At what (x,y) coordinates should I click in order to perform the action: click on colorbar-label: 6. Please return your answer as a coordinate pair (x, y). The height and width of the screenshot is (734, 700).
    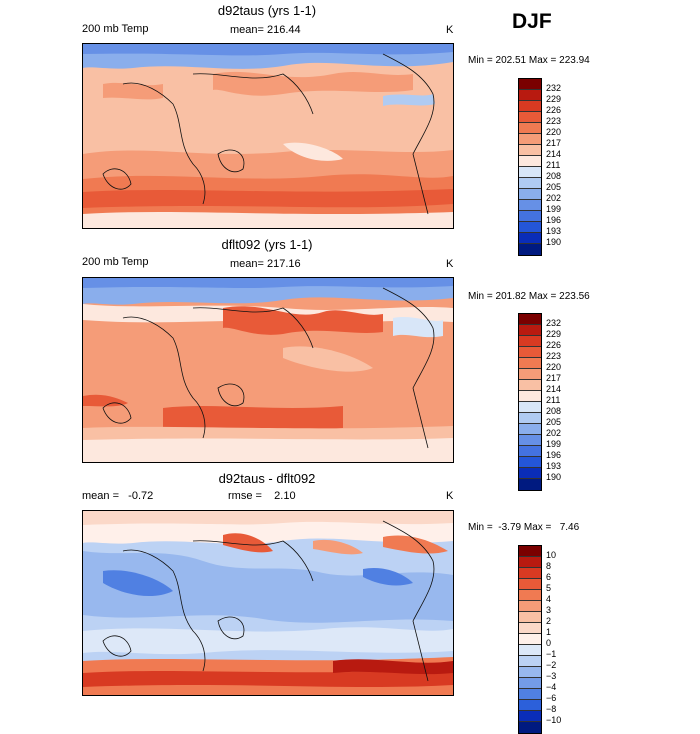
    Looking at the image, I should click on (549, 577).